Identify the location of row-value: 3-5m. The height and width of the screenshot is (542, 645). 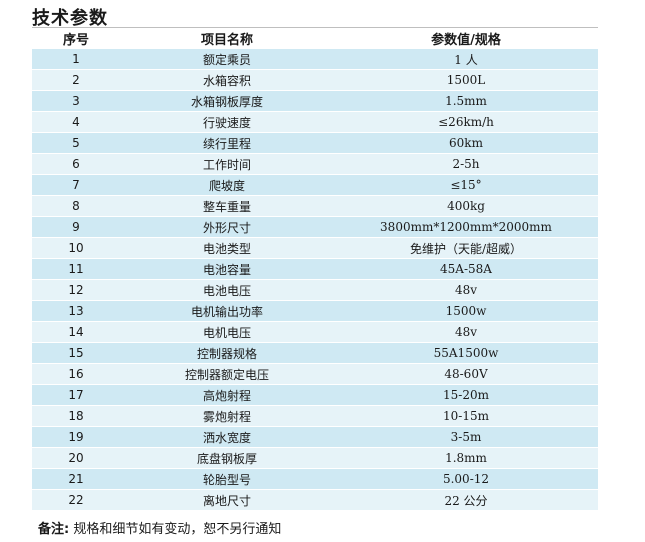
(466, 437).